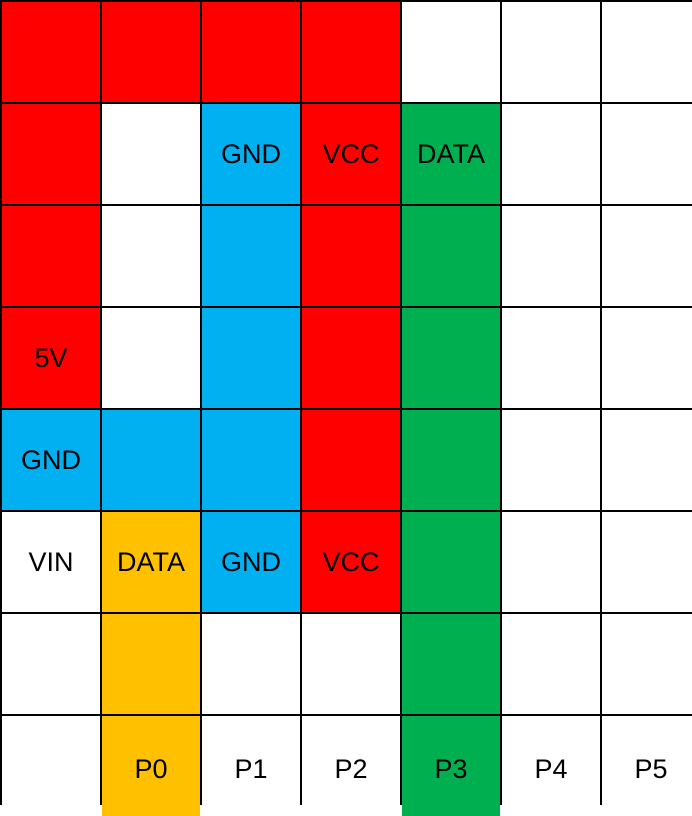 This screenshot has width=692, height=816. I want to click on grid-cell-r2-c6, so click(647, 256).